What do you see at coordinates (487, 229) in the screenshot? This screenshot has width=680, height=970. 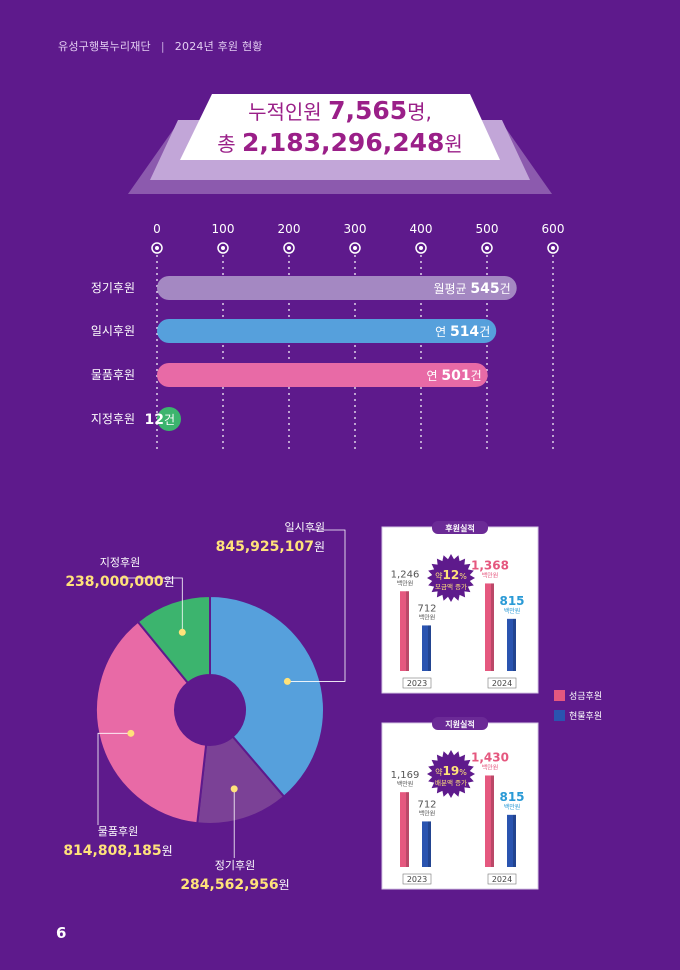 I see `x-tick-label: 500` at bounding box center [487, 229].